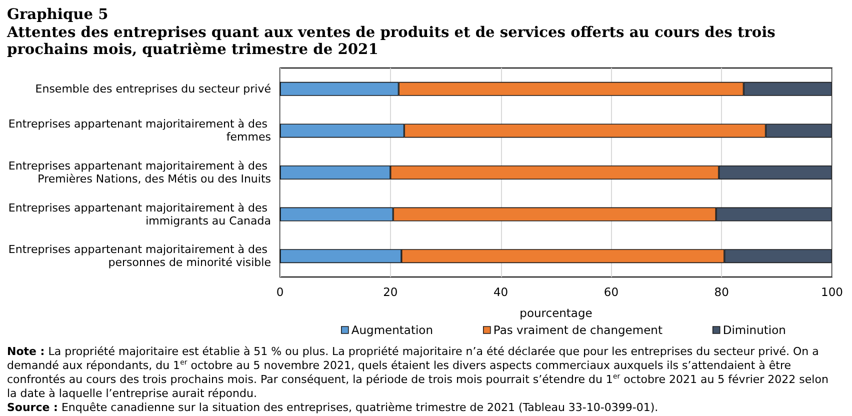  Describe the element at coordinates (140, 131) in the screenshot. I see `y-tick-label: Entreprises appartenant majoritairement à des femmes` at that location.